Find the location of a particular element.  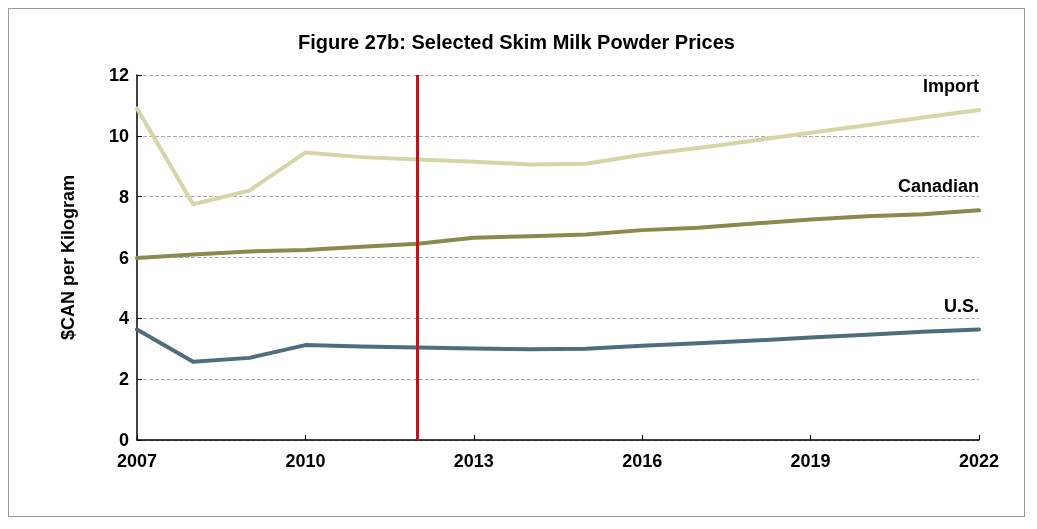

y-tick-label: 8 is located at coordinates (123, 196).